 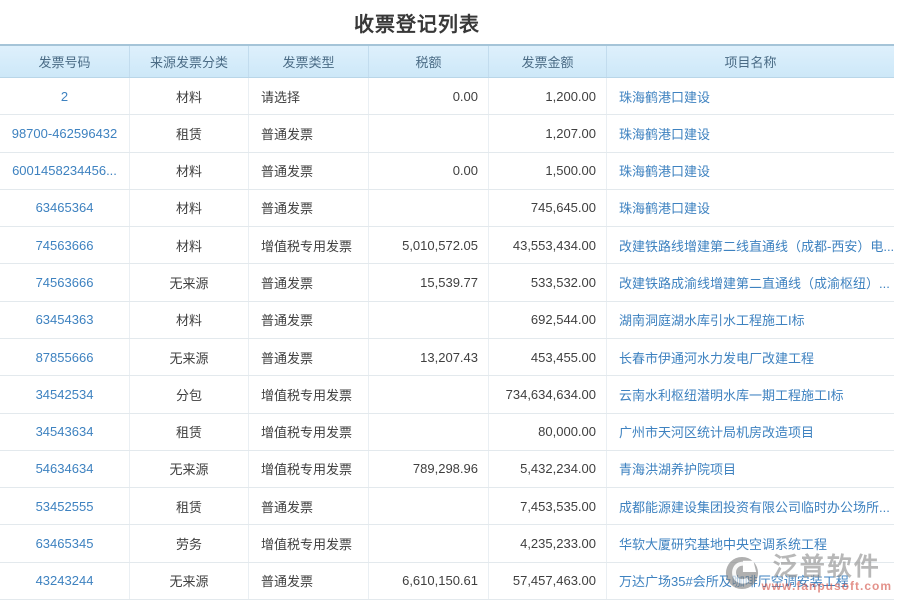 I want to click on cell-project: 华软大厦研究基地中央空调系统工程, so click(x=723, y=545).